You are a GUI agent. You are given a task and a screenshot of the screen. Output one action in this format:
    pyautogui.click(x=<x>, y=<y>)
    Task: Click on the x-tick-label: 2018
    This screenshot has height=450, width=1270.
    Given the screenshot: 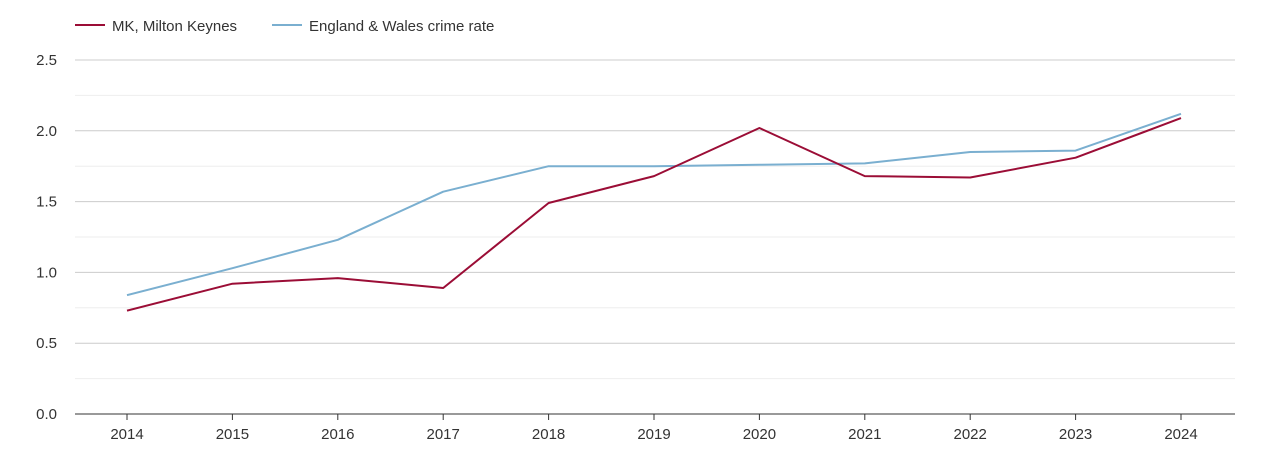 What is the action you would take?
    pyautogui.click(x=548, y=434)
    